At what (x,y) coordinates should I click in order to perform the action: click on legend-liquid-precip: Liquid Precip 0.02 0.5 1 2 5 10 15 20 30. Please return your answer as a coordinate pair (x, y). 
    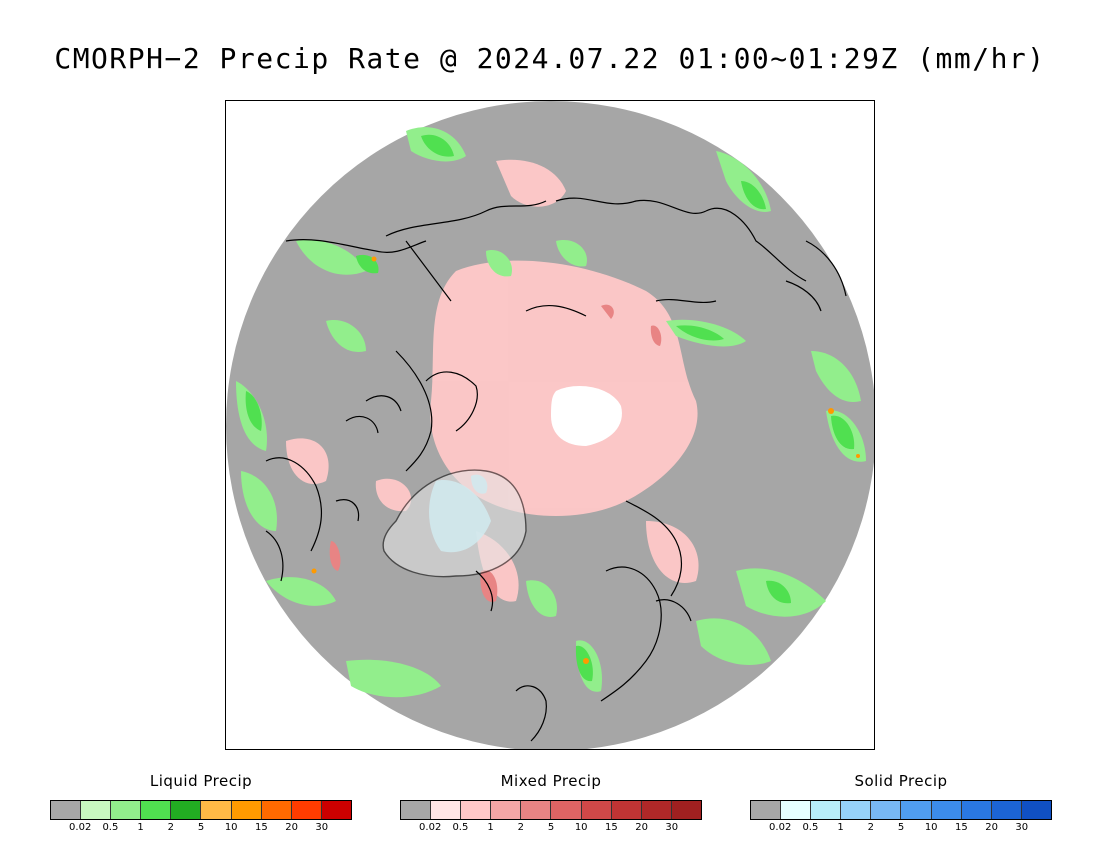
    Looking at the image, I should click on (201, 803).